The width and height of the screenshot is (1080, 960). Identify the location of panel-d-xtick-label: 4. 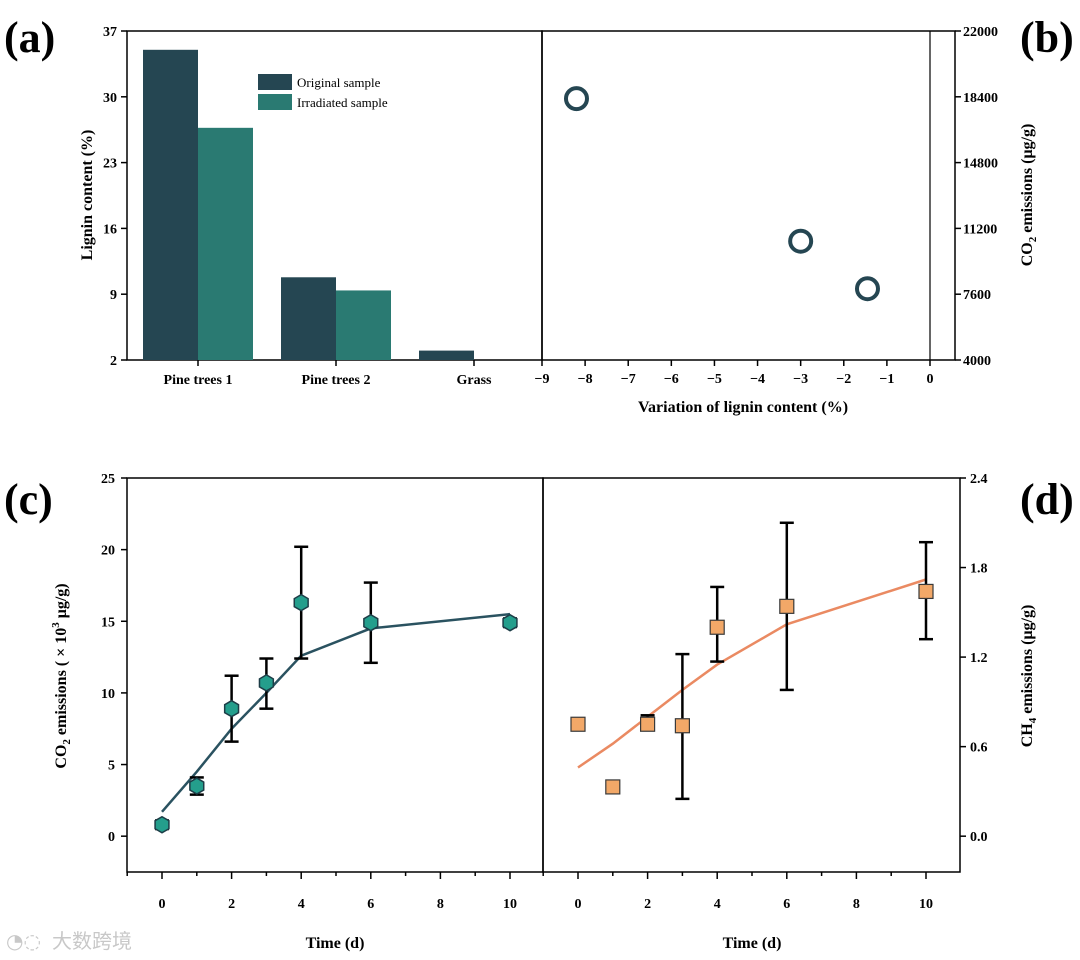
(717, 904).